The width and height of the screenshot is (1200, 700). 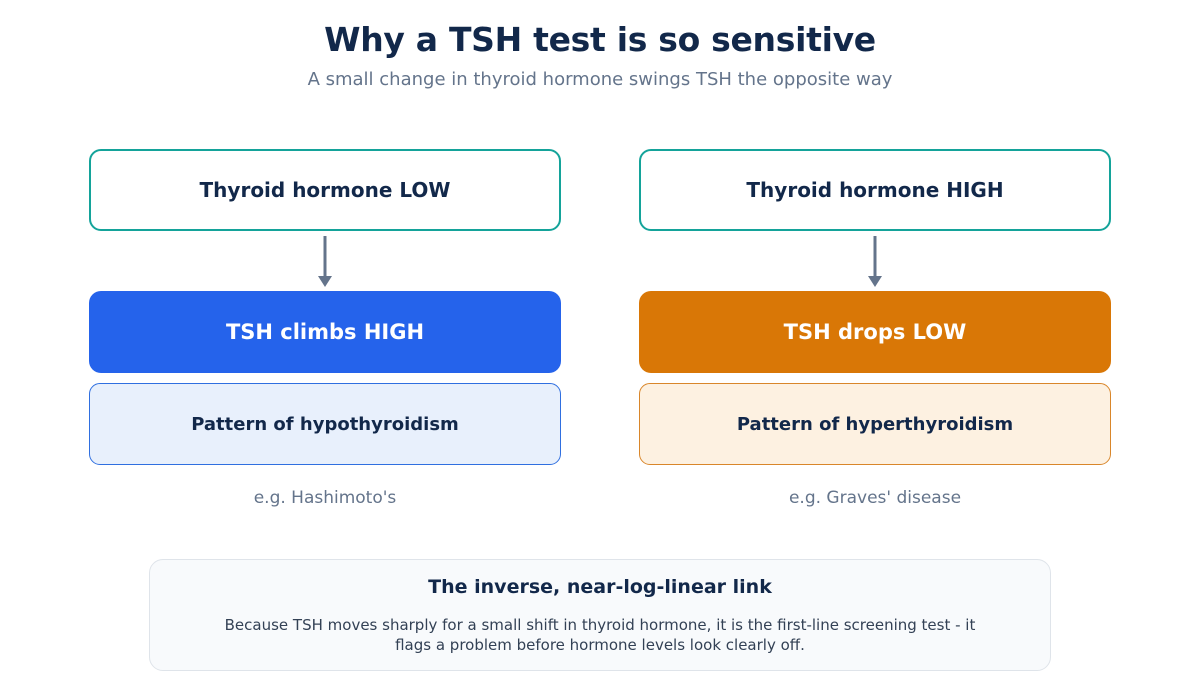 I want to click on cause-label: Thyroid hormone HIGH, so click(x=875, y=190).